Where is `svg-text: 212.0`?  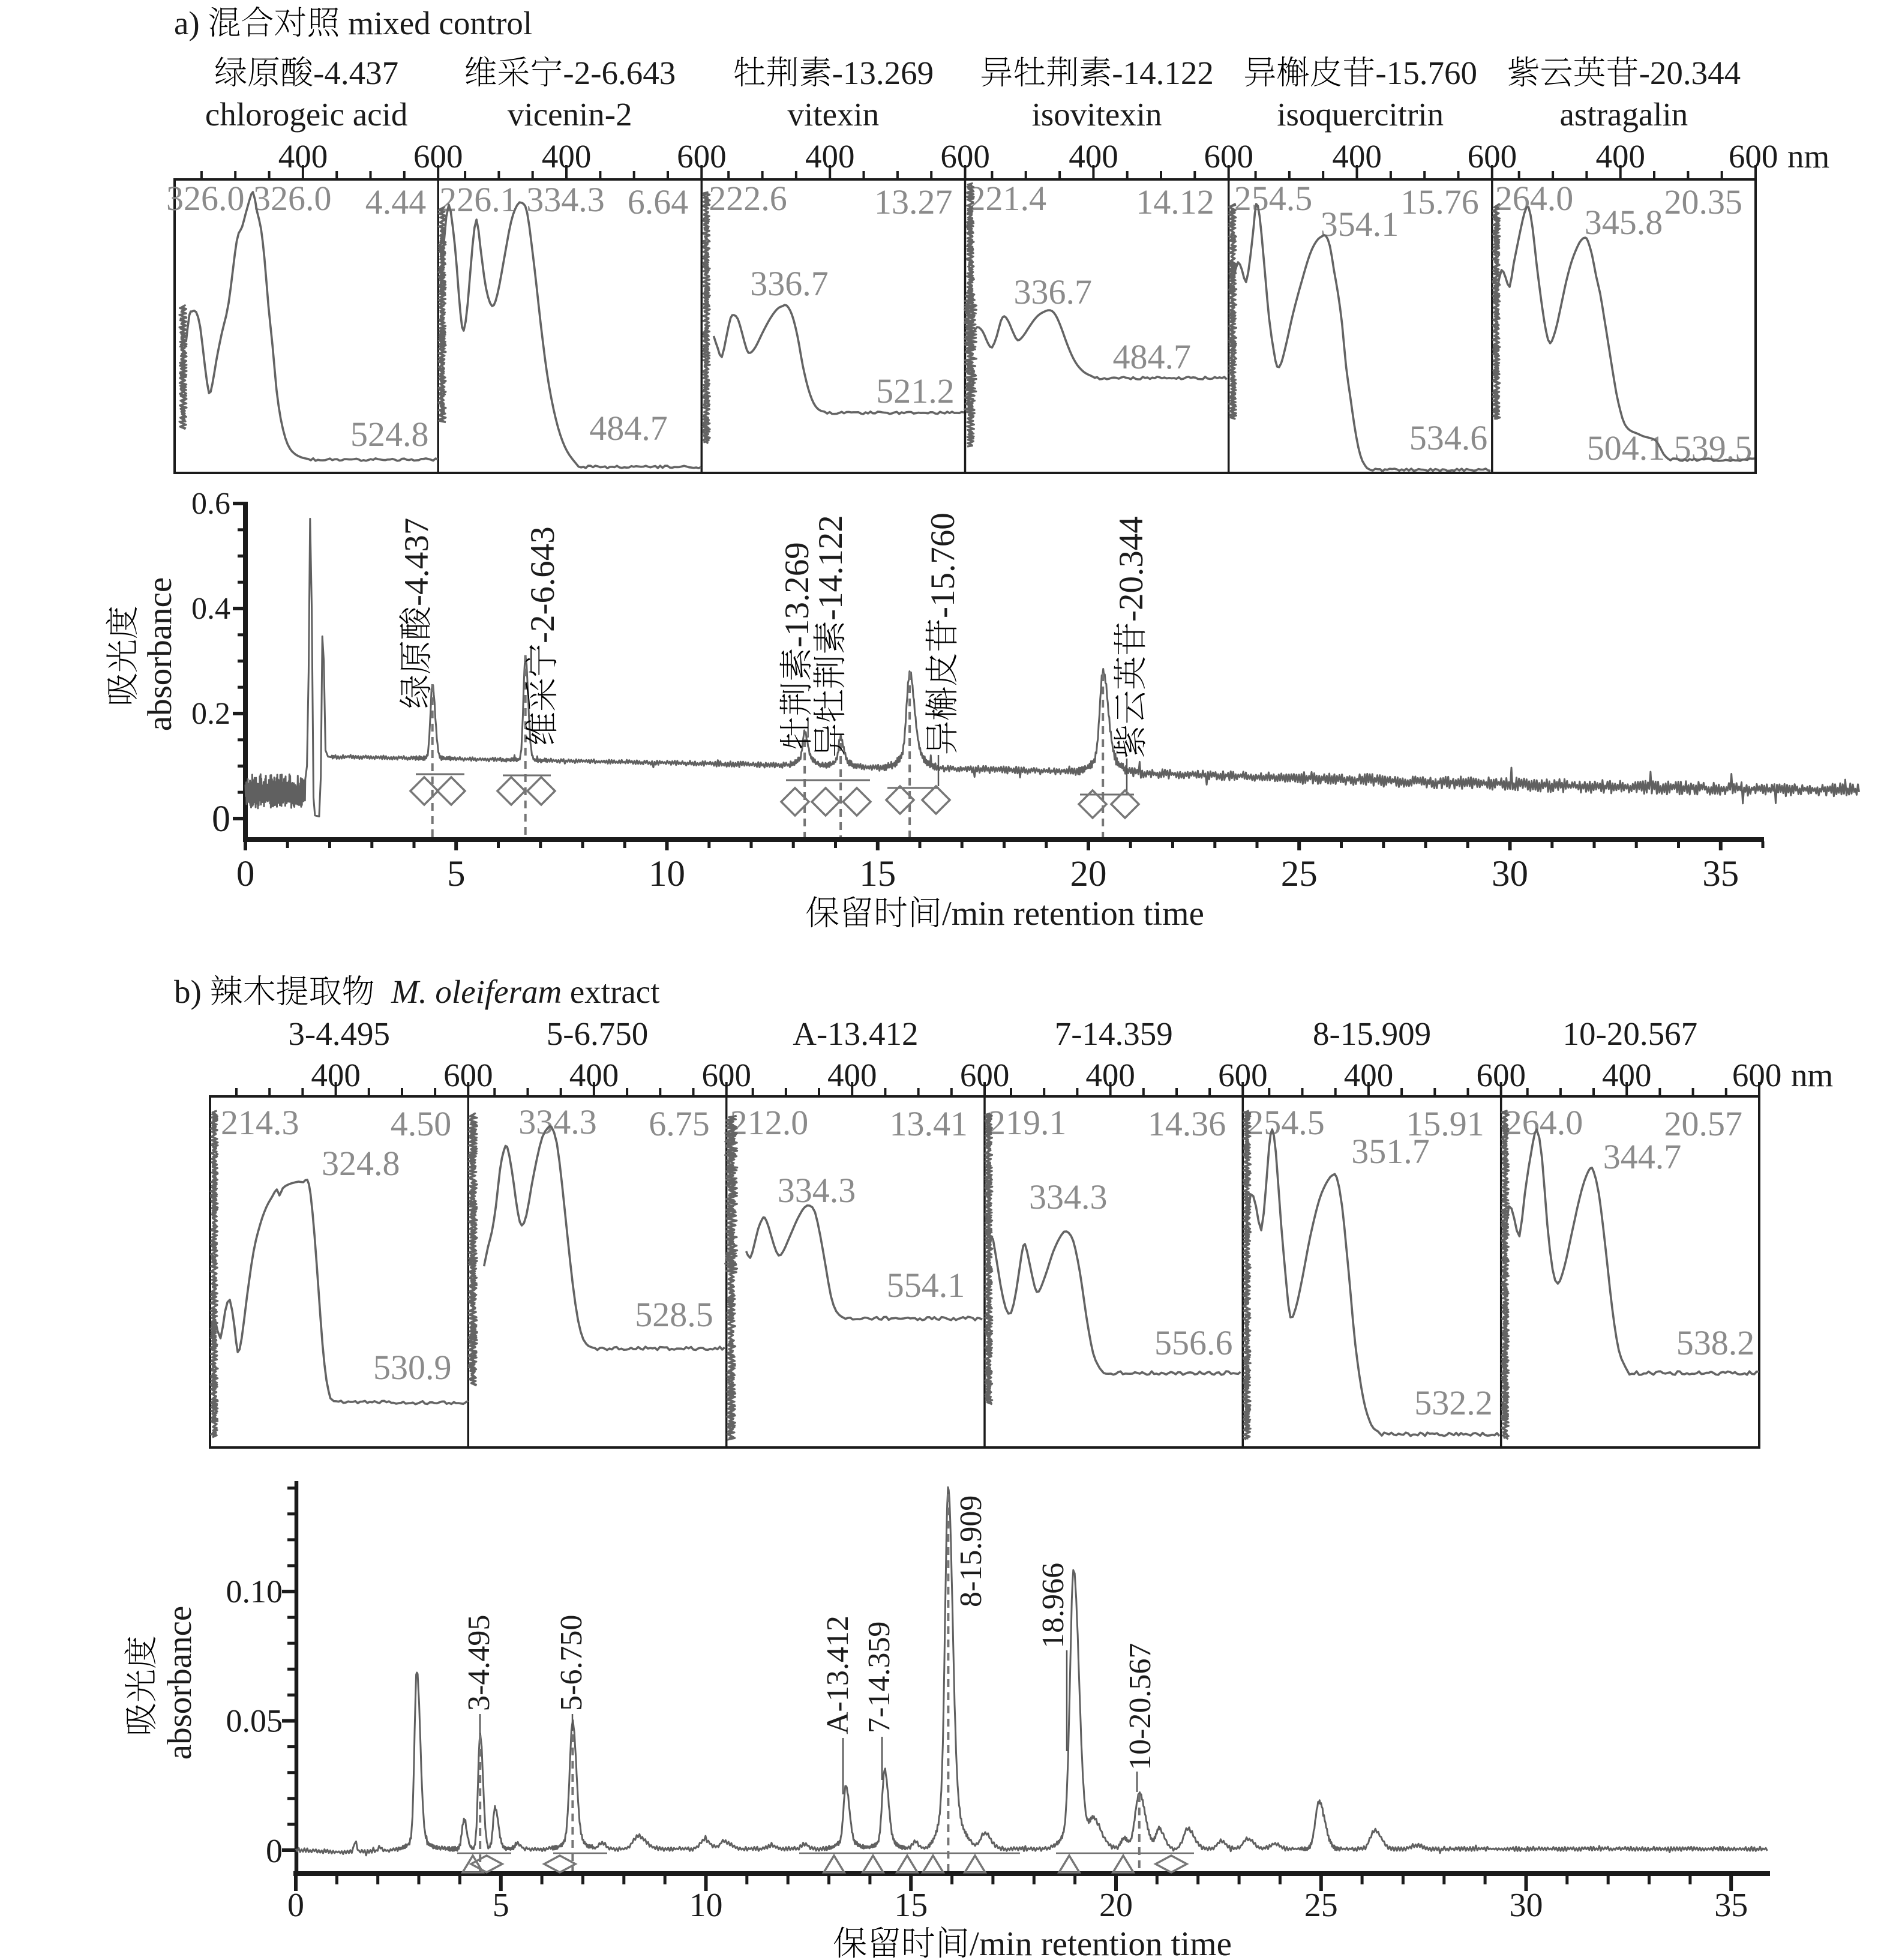 svg-text: 212.0 is located at coordinates (769, 1122).